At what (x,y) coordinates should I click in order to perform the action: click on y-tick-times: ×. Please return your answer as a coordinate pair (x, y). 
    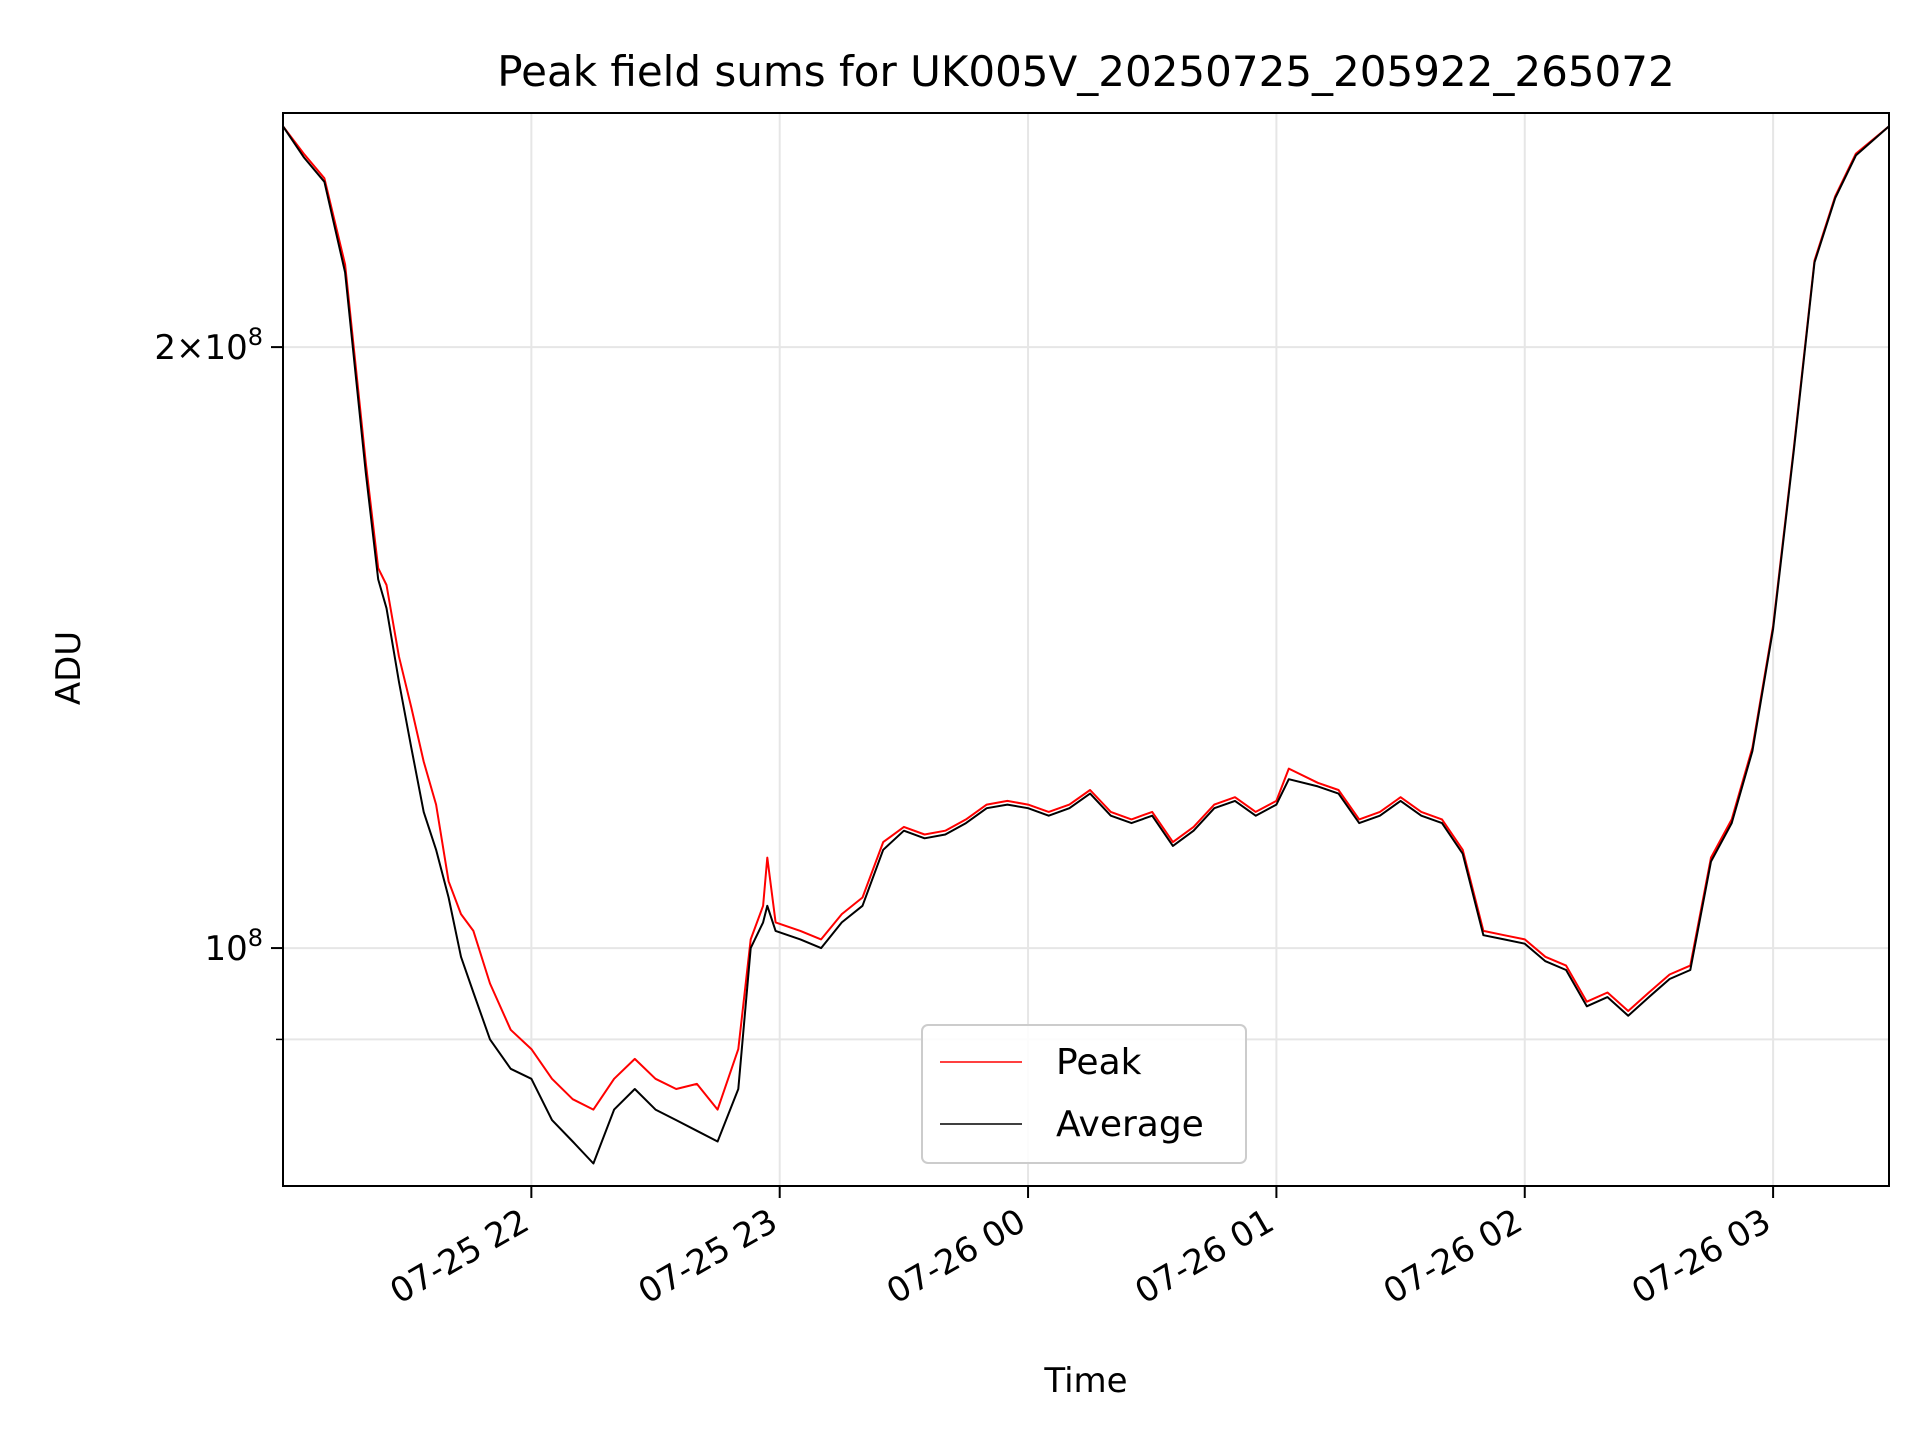
    Looking at the image, I should click on (190, 348).